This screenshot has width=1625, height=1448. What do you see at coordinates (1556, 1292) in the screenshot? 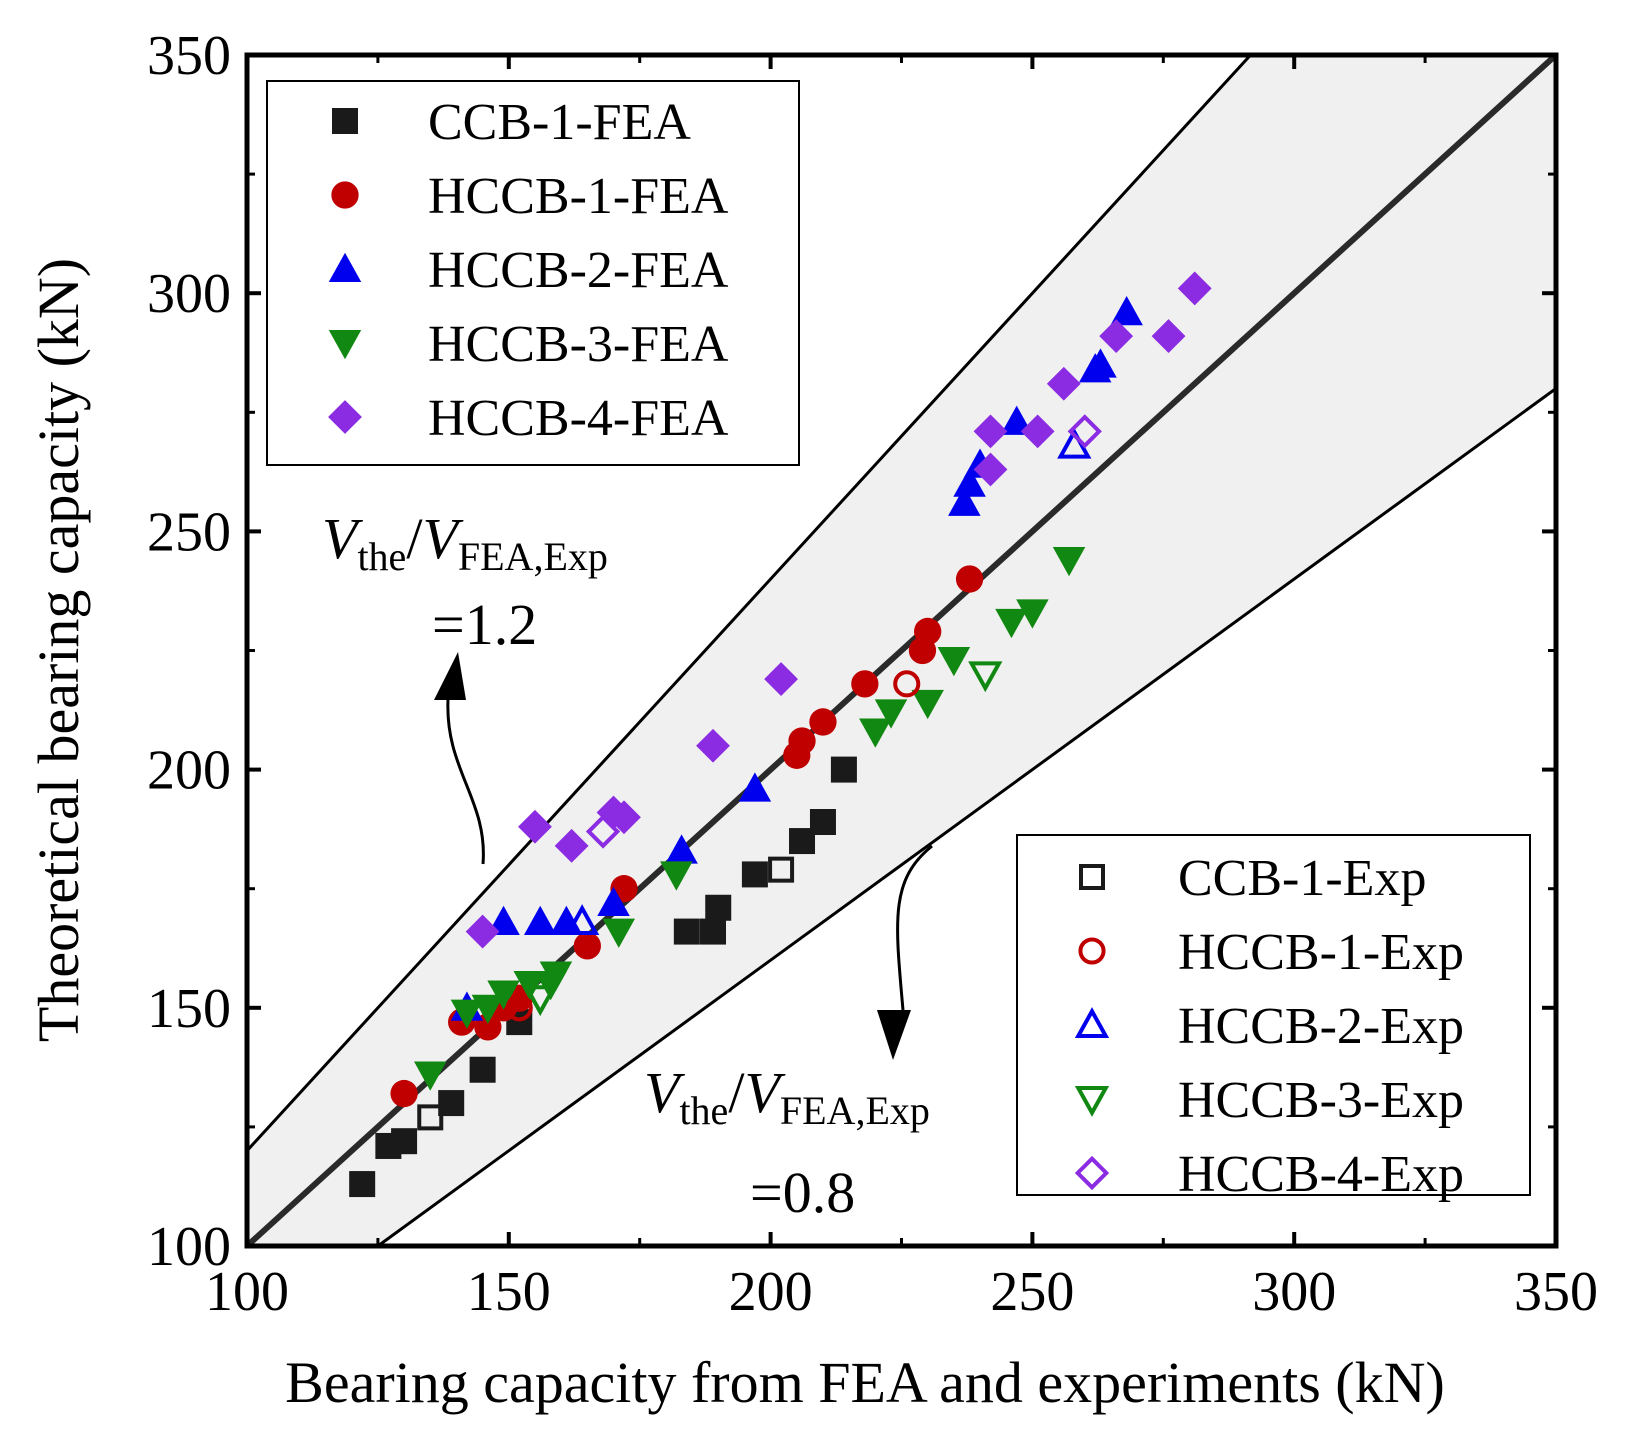
I see `x-tick-label: 350` at bounding box center [1556, 1292].